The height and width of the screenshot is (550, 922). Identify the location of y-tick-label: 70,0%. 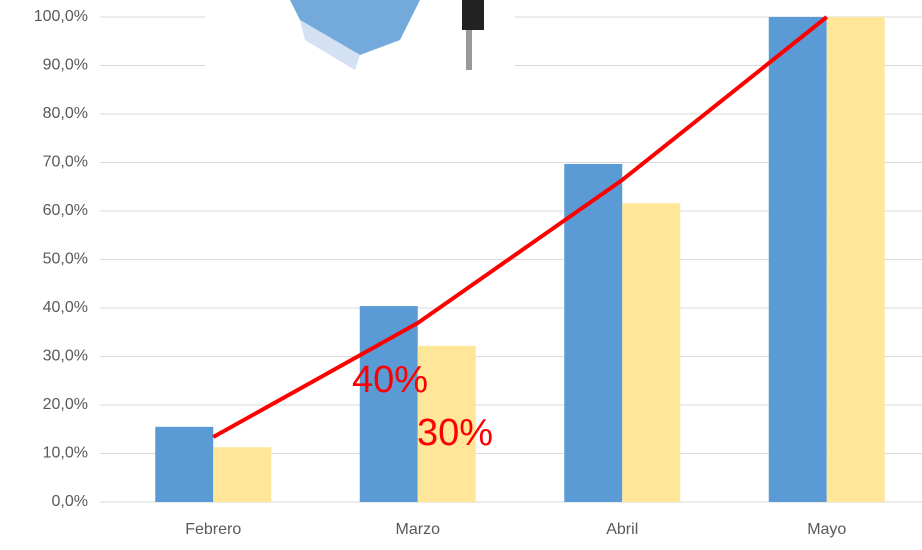
(65, 162).